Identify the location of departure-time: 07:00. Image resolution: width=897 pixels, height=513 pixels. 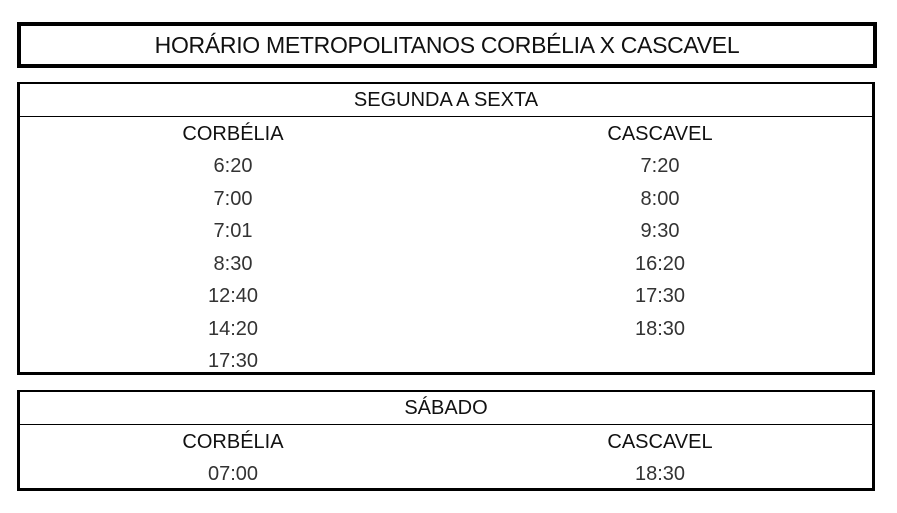
(233, 474).